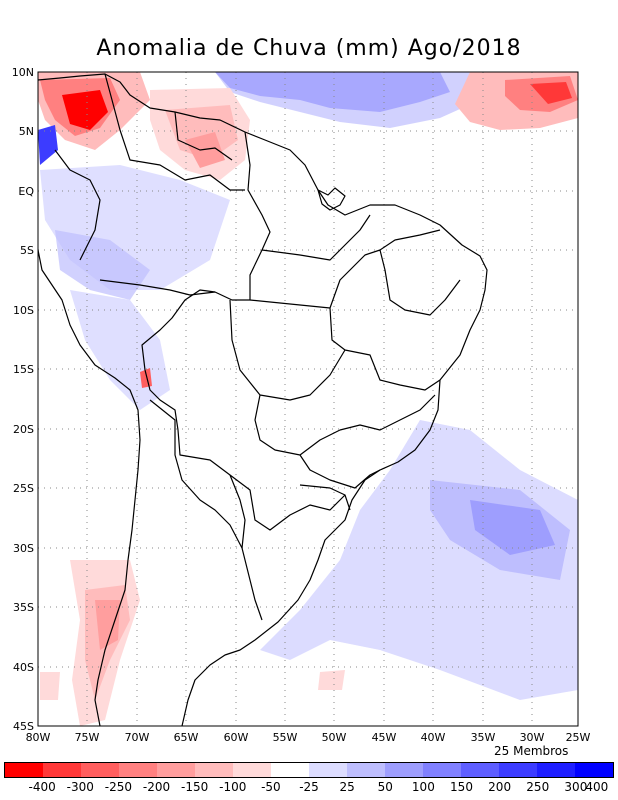  I want to click on lat-label-40s: 40S, so click(23, 667).